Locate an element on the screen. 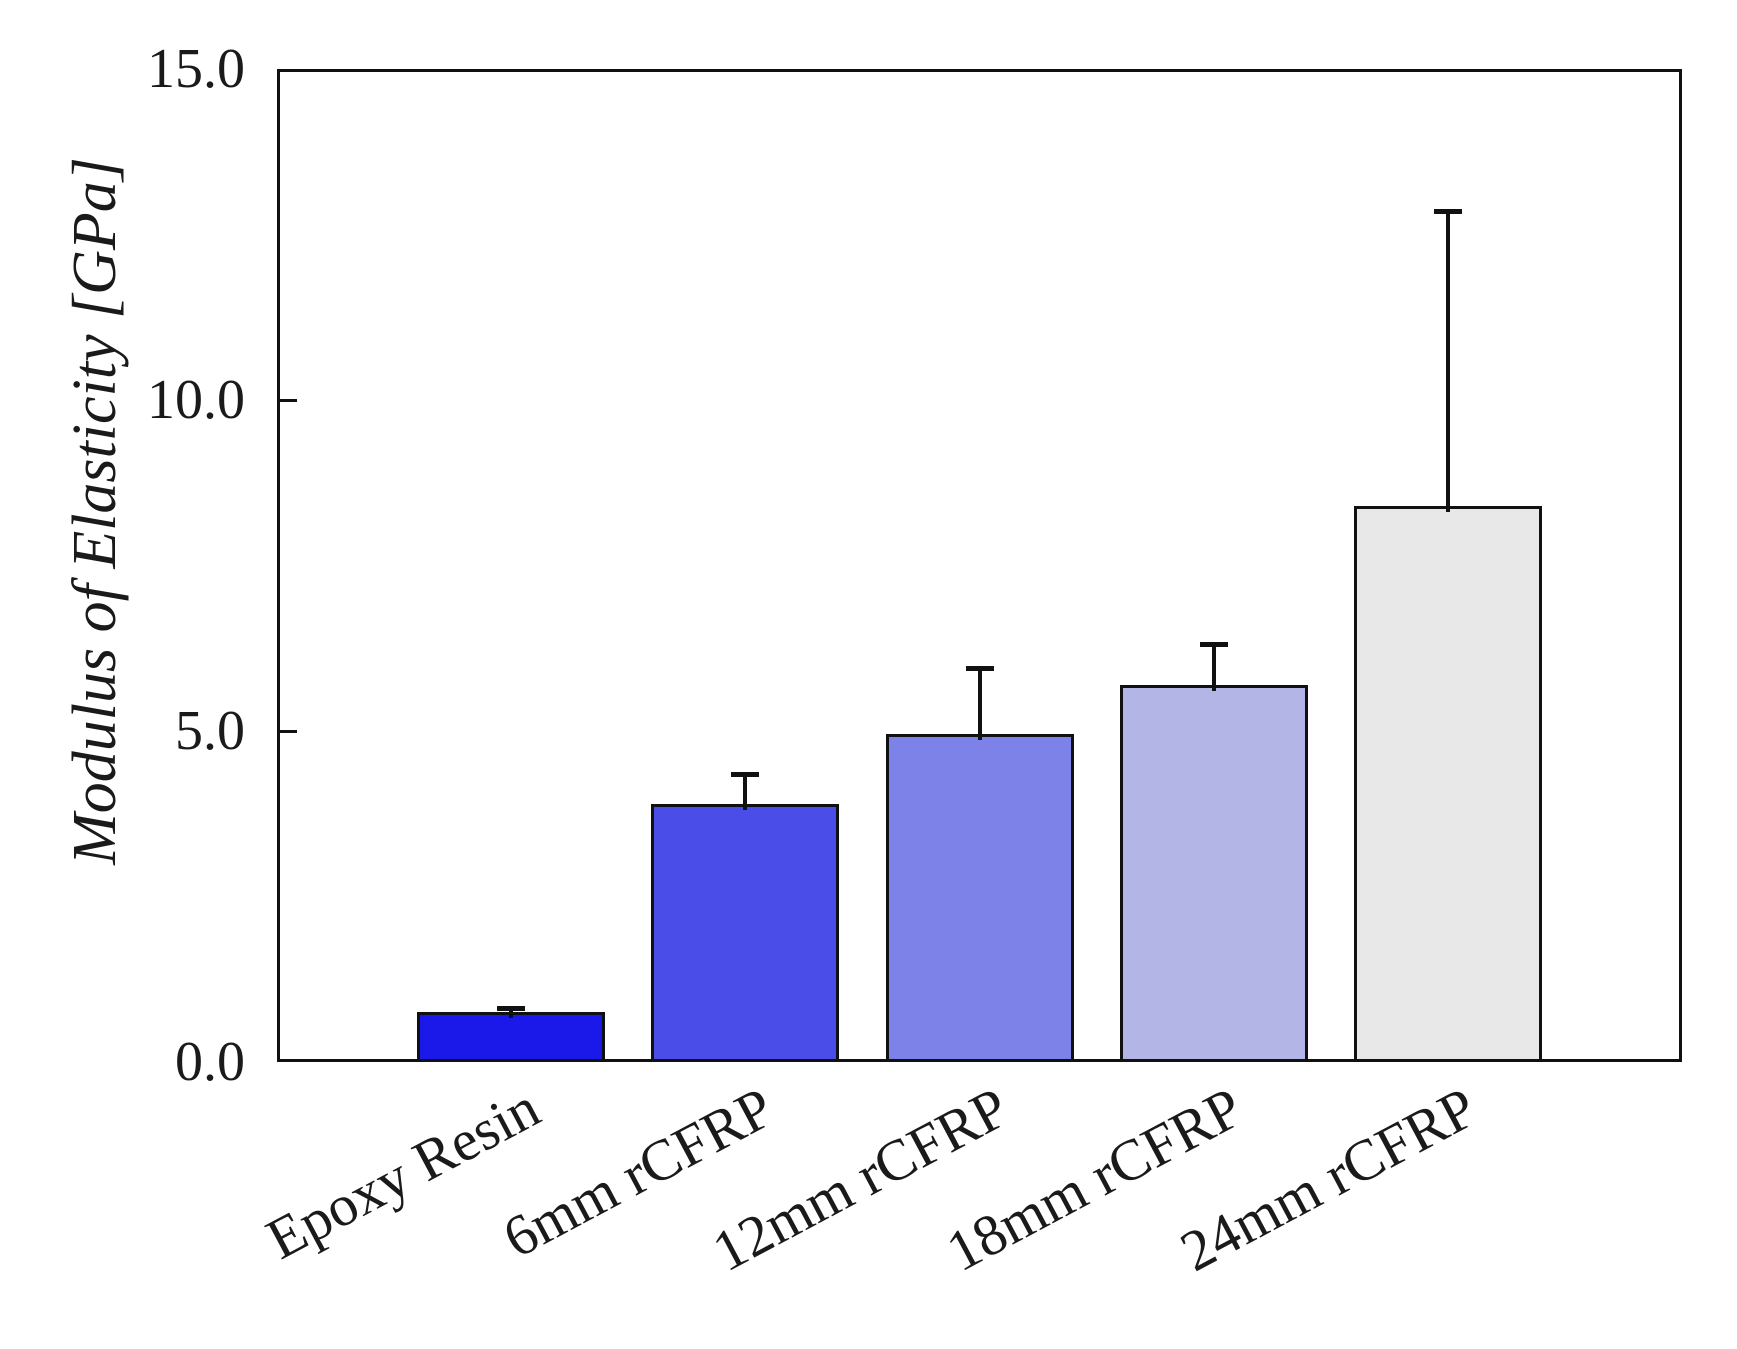  x-tick-label: Epoxy Resin is located at coordinates (403, 1173).